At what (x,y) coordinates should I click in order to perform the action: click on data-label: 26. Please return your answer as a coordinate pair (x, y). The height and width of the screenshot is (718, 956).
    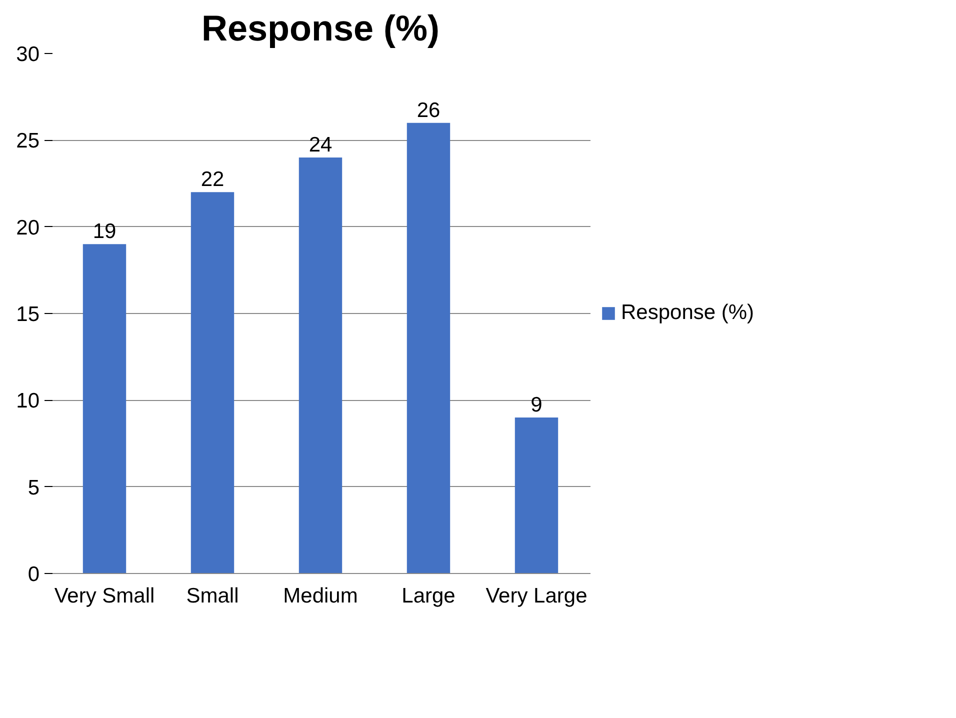
    Looking at the image, I should click on (428, 110).